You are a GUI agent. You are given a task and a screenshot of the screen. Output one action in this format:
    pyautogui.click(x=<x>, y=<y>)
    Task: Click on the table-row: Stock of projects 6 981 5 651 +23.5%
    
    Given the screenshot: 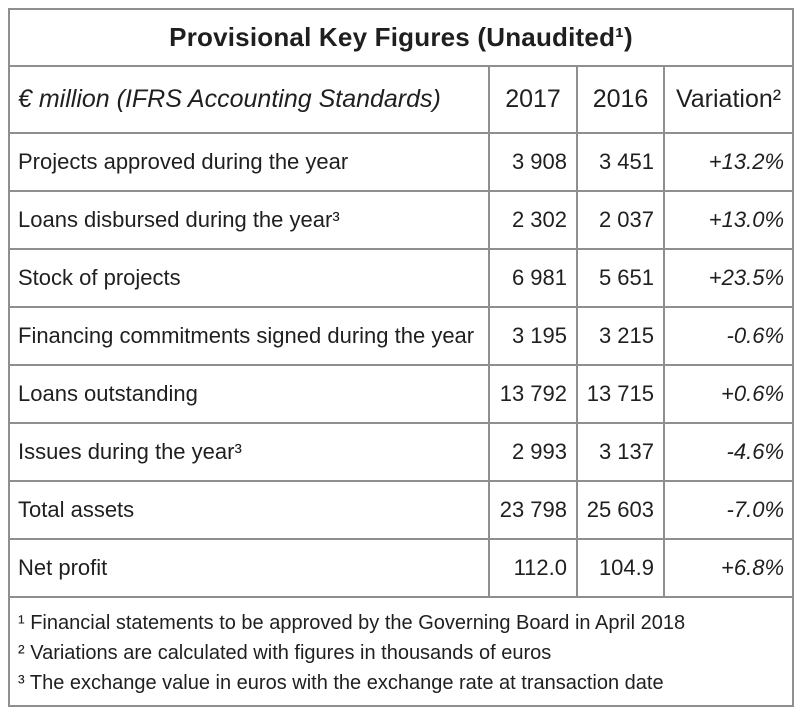 What is the action you would take?
    pyautogui.click(x=401, y=278)
    